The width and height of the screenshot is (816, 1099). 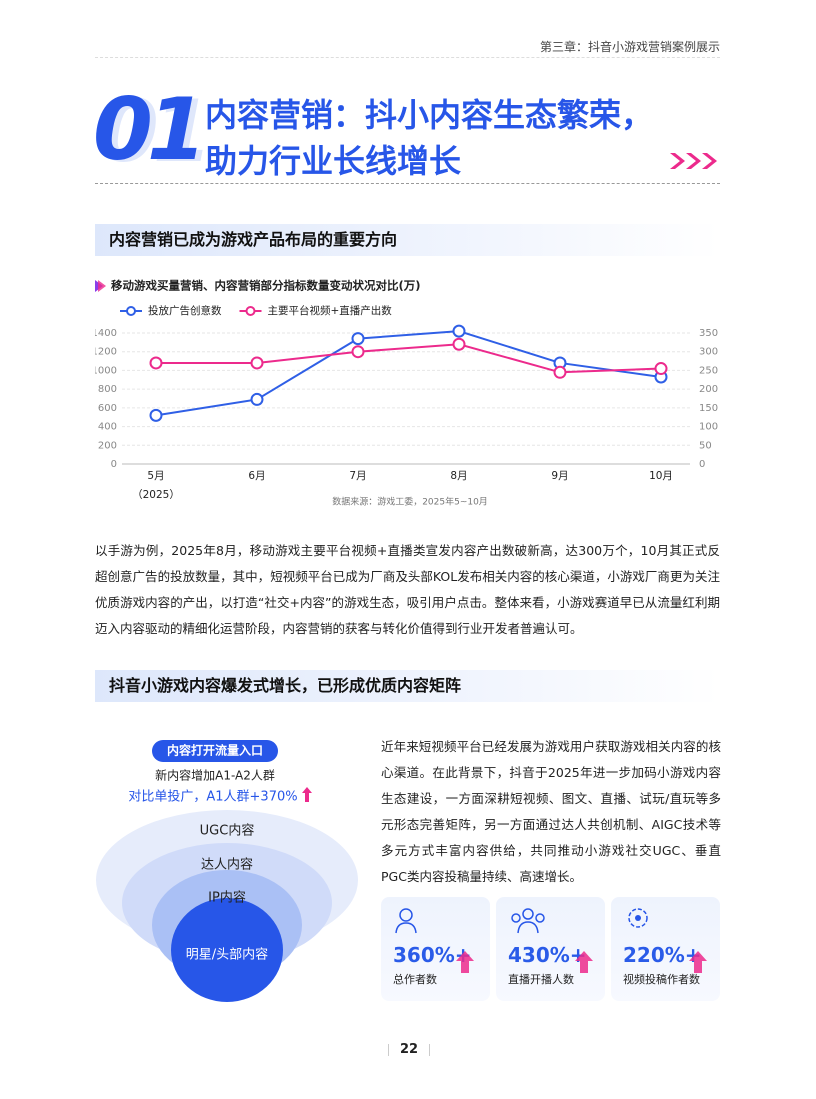 I want to click on stat-label: 总作者数, so click(x=415, y=979).